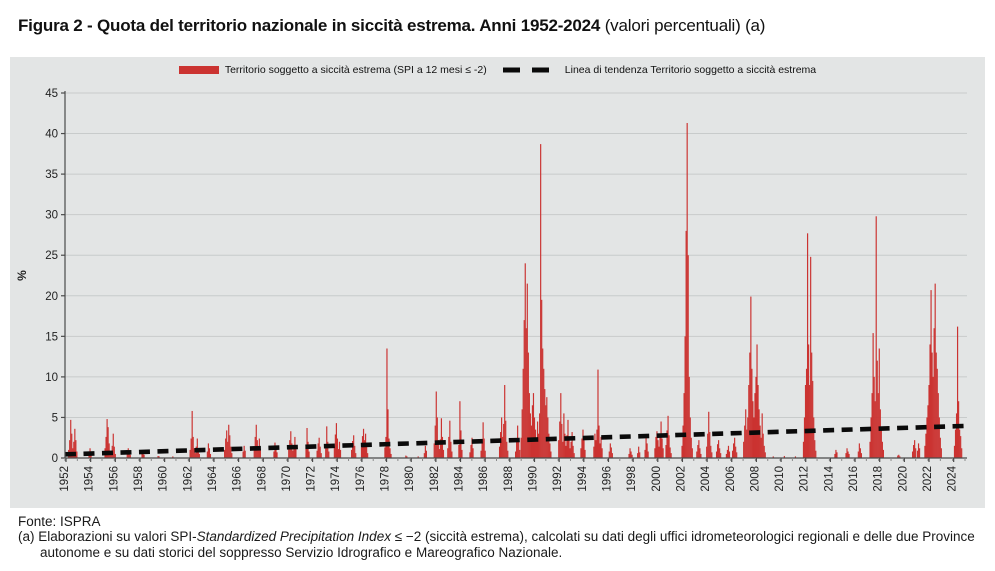 This screenshot has width=995, height=571. What do you see at coordinates (213, 478) in the screenshot?
I see `svg-text: 1964` at bounding box center [213, 478].